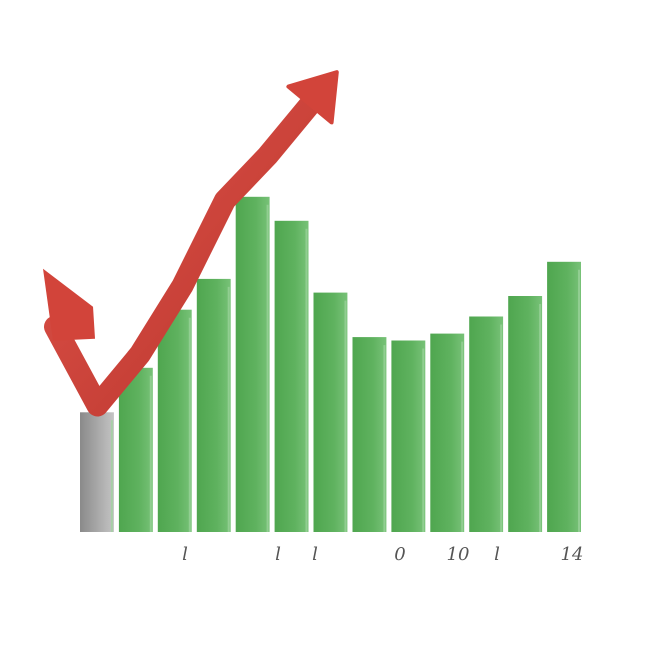 The image size is (660, 660). I want to click on x-axis-tick-labels: l l l 0 10 l 14, so click(382, 554).